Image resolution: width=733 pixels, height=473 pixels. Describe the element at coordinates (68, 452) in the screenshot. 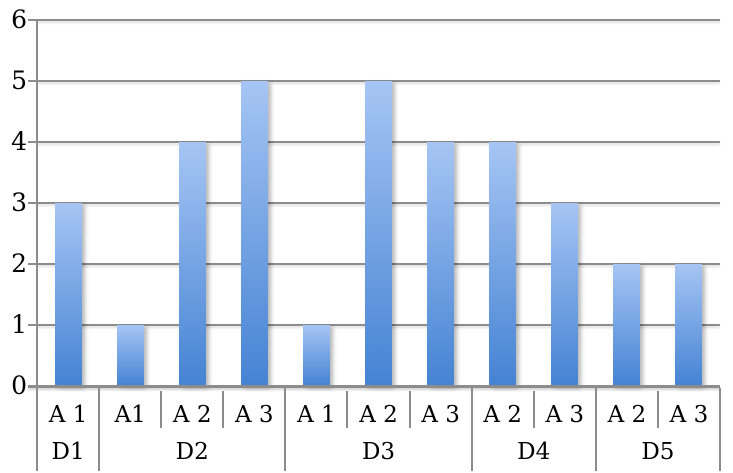

I see `group-label: D1` at that location.